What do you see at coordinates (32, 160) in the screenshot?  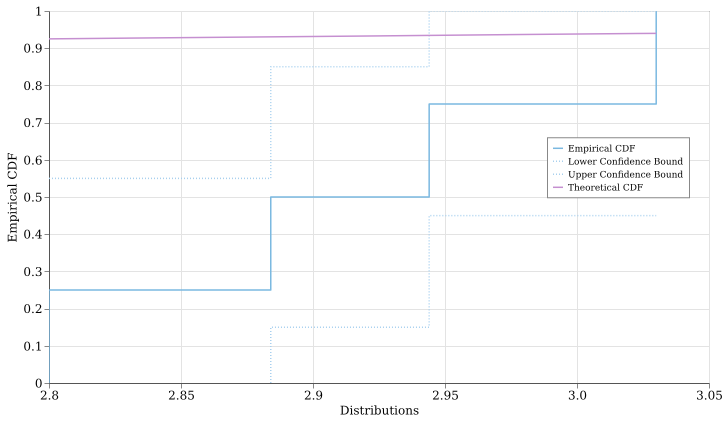 I see `y-tick-label: 0.6` at bounding box center [32, 160].